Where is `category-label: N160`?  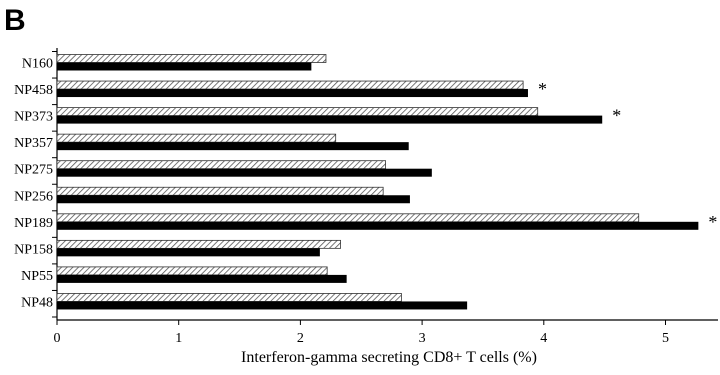 category-label: N160 is located at coordinates (37, 64).